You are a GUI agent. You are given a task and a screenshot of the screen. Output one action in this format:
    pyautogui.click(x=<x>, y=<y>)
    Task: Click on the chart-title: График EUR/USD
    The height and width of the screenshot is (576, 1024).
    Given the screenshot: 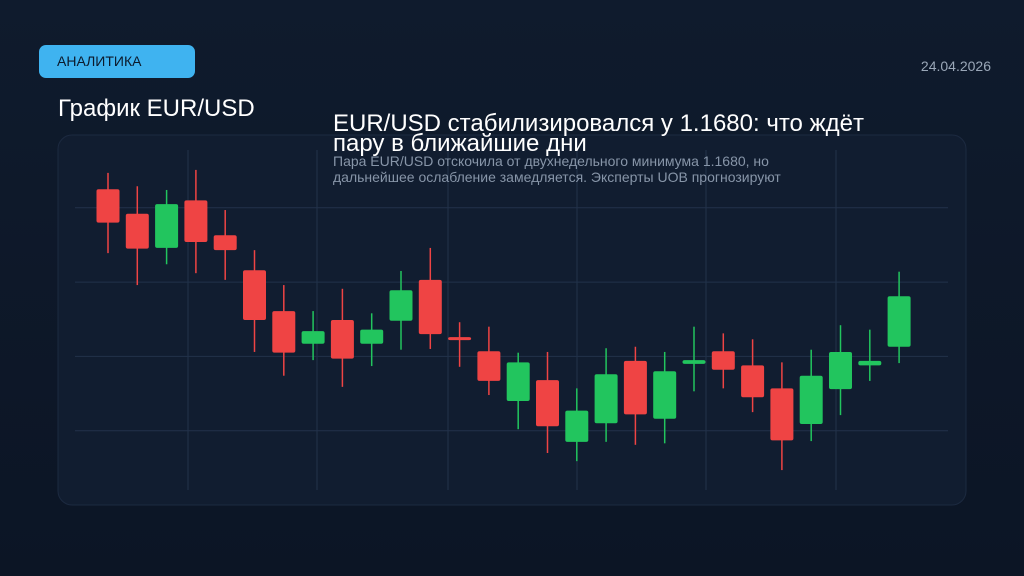 What is the action you would take?
    pyautogui.click(x=156, y=108)
    